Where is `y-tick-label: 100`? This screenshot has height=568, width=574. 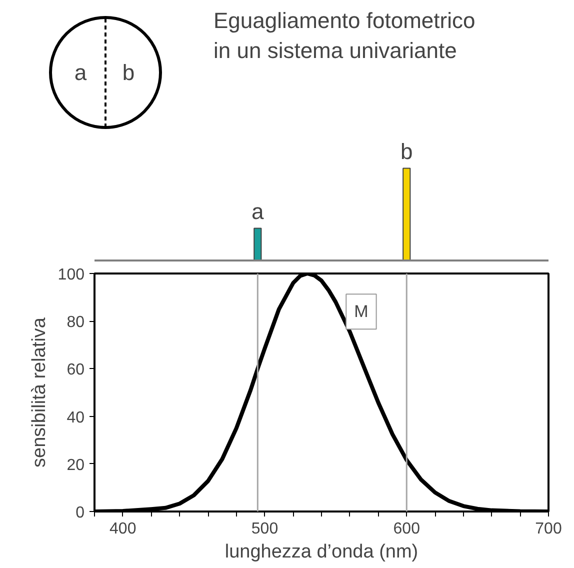
y-tick-label: 100 is located at coordinates (71, 275).